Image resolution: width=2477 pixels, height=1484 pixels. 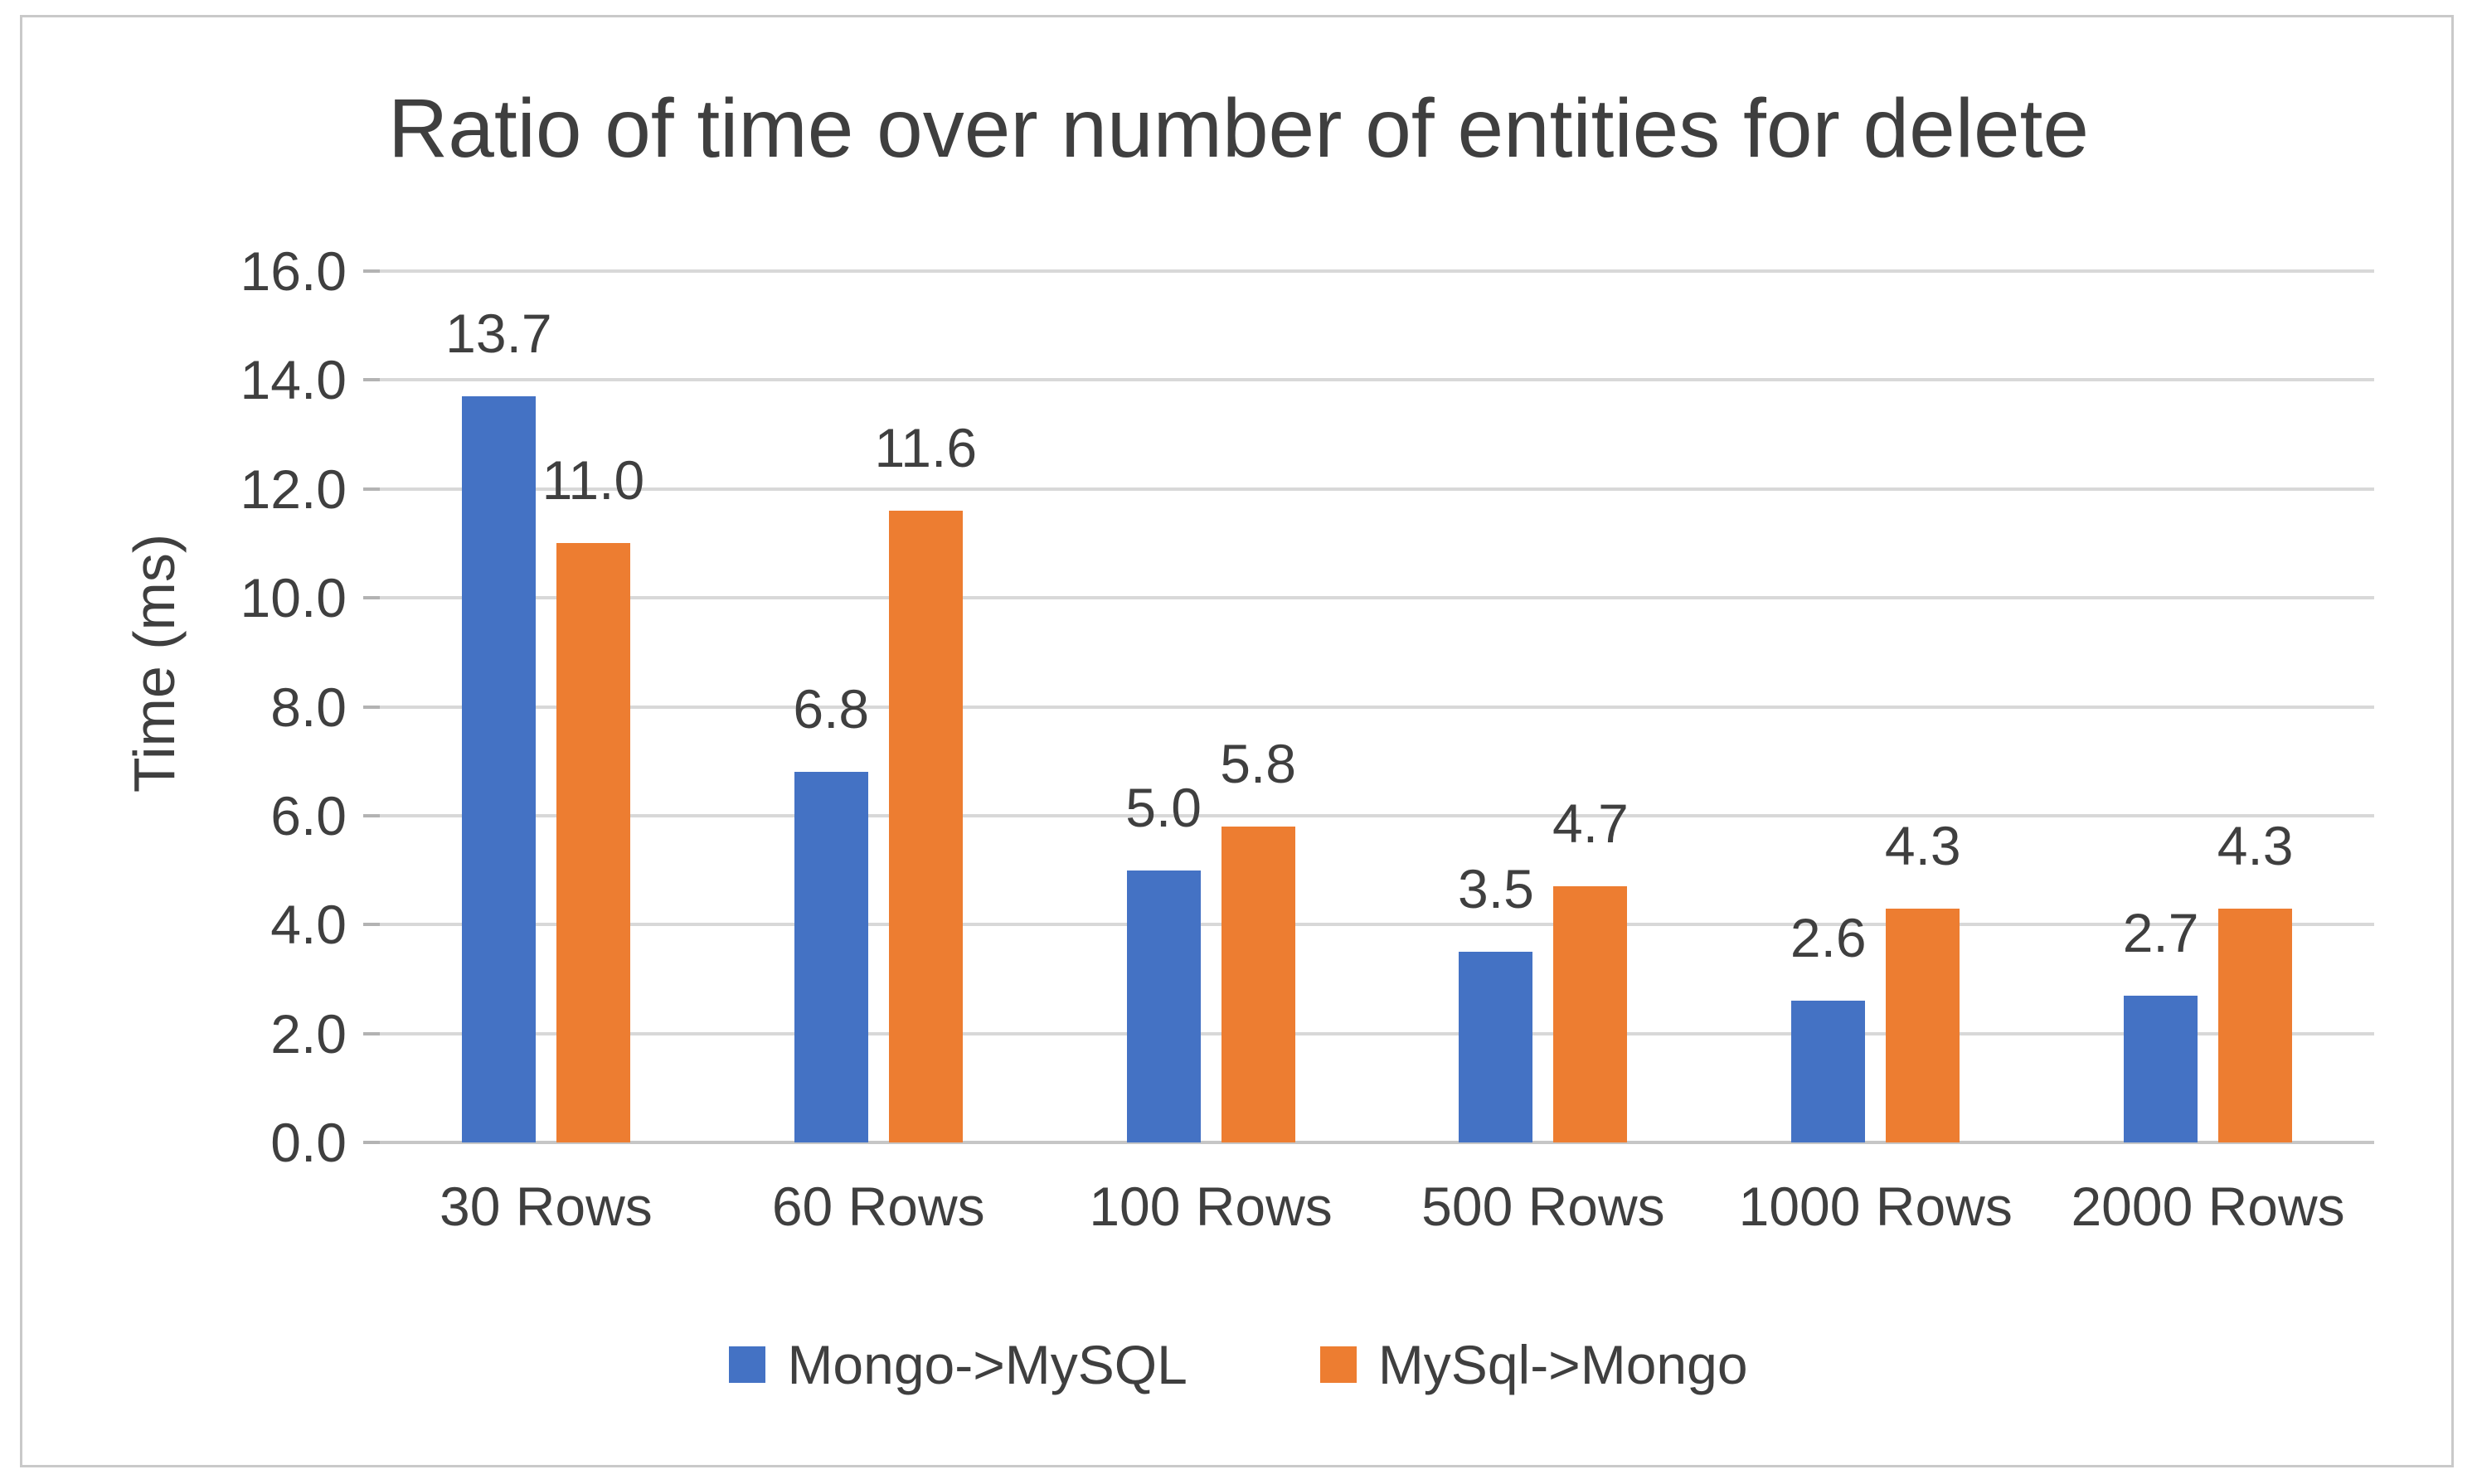 What do you see at coordinates (925, 827) in the screenshot?
I see `bar-mysql-mongo-60-rows` at bounding box center [925, 827].